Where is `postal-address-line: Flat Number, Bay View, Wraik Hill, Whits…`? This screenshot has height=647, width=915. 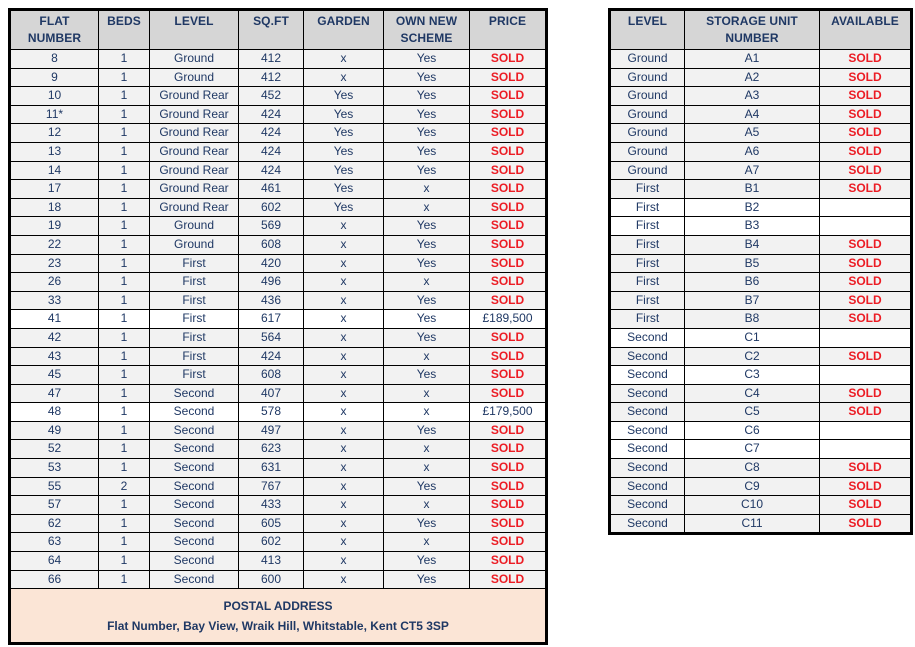 postal-address-line: Flat Number, Bay View, Wraik Hill, Whits… is located at coordinates (278, 626).